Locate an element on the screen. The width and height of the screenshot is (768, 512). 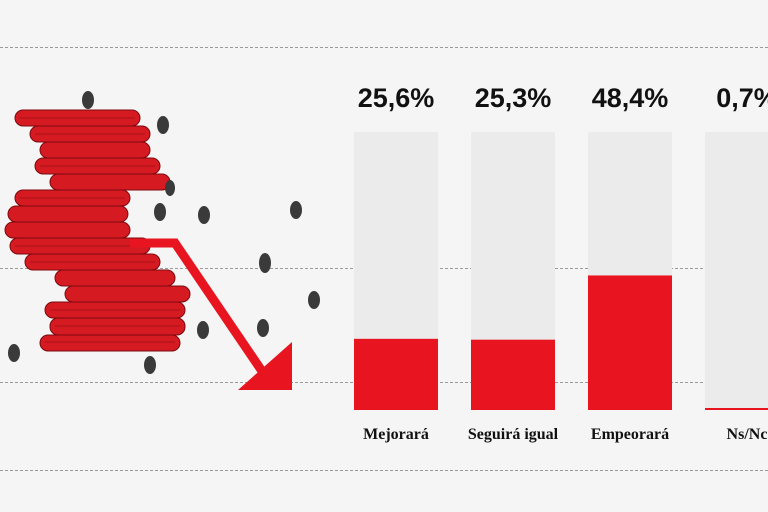
category-label-seguira-igual: Seguirá igual is located at coordinates (513, 434).